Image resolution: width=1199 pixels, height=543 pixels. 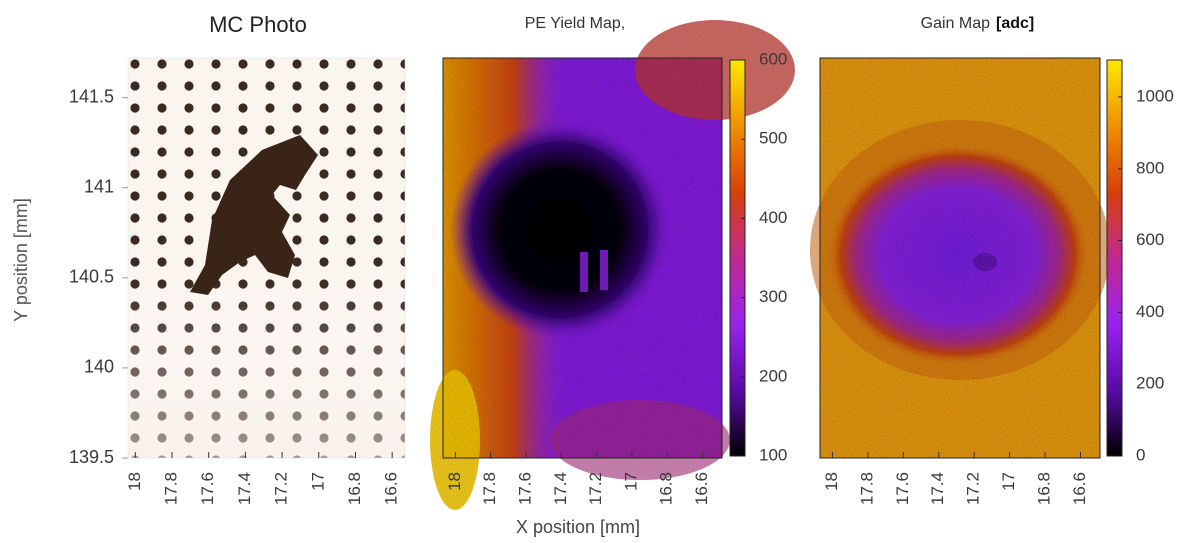 I want to click on colorbar-tick-label: 800, so click(x=1150, y=167).